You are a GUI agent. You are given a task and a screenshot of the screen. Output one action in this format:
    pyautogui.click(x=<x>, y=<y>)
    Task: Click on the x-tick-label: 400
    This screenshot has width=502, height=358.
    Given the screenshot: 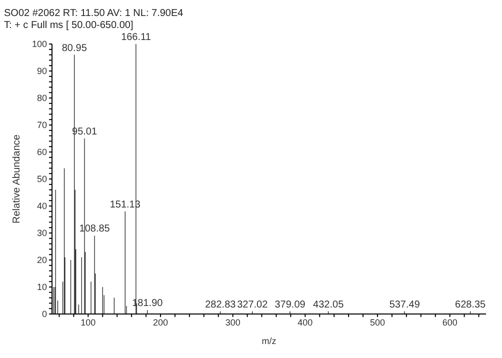 What is the action you would take?
    pyautogui.click(x=305, y=322)
    